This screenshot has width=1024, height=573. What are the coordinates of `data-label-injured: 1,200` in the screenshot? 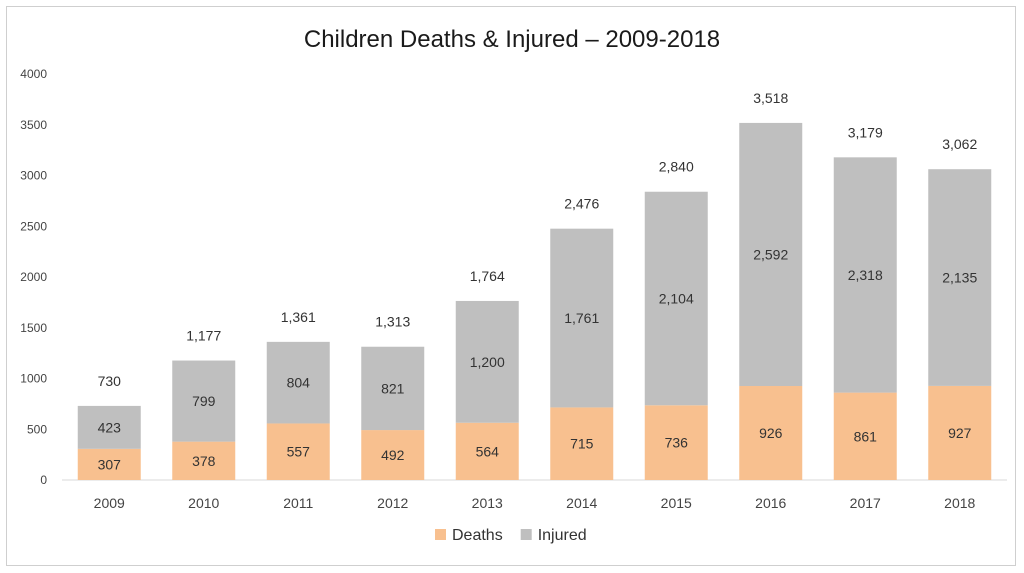 It's located at (487, 362).